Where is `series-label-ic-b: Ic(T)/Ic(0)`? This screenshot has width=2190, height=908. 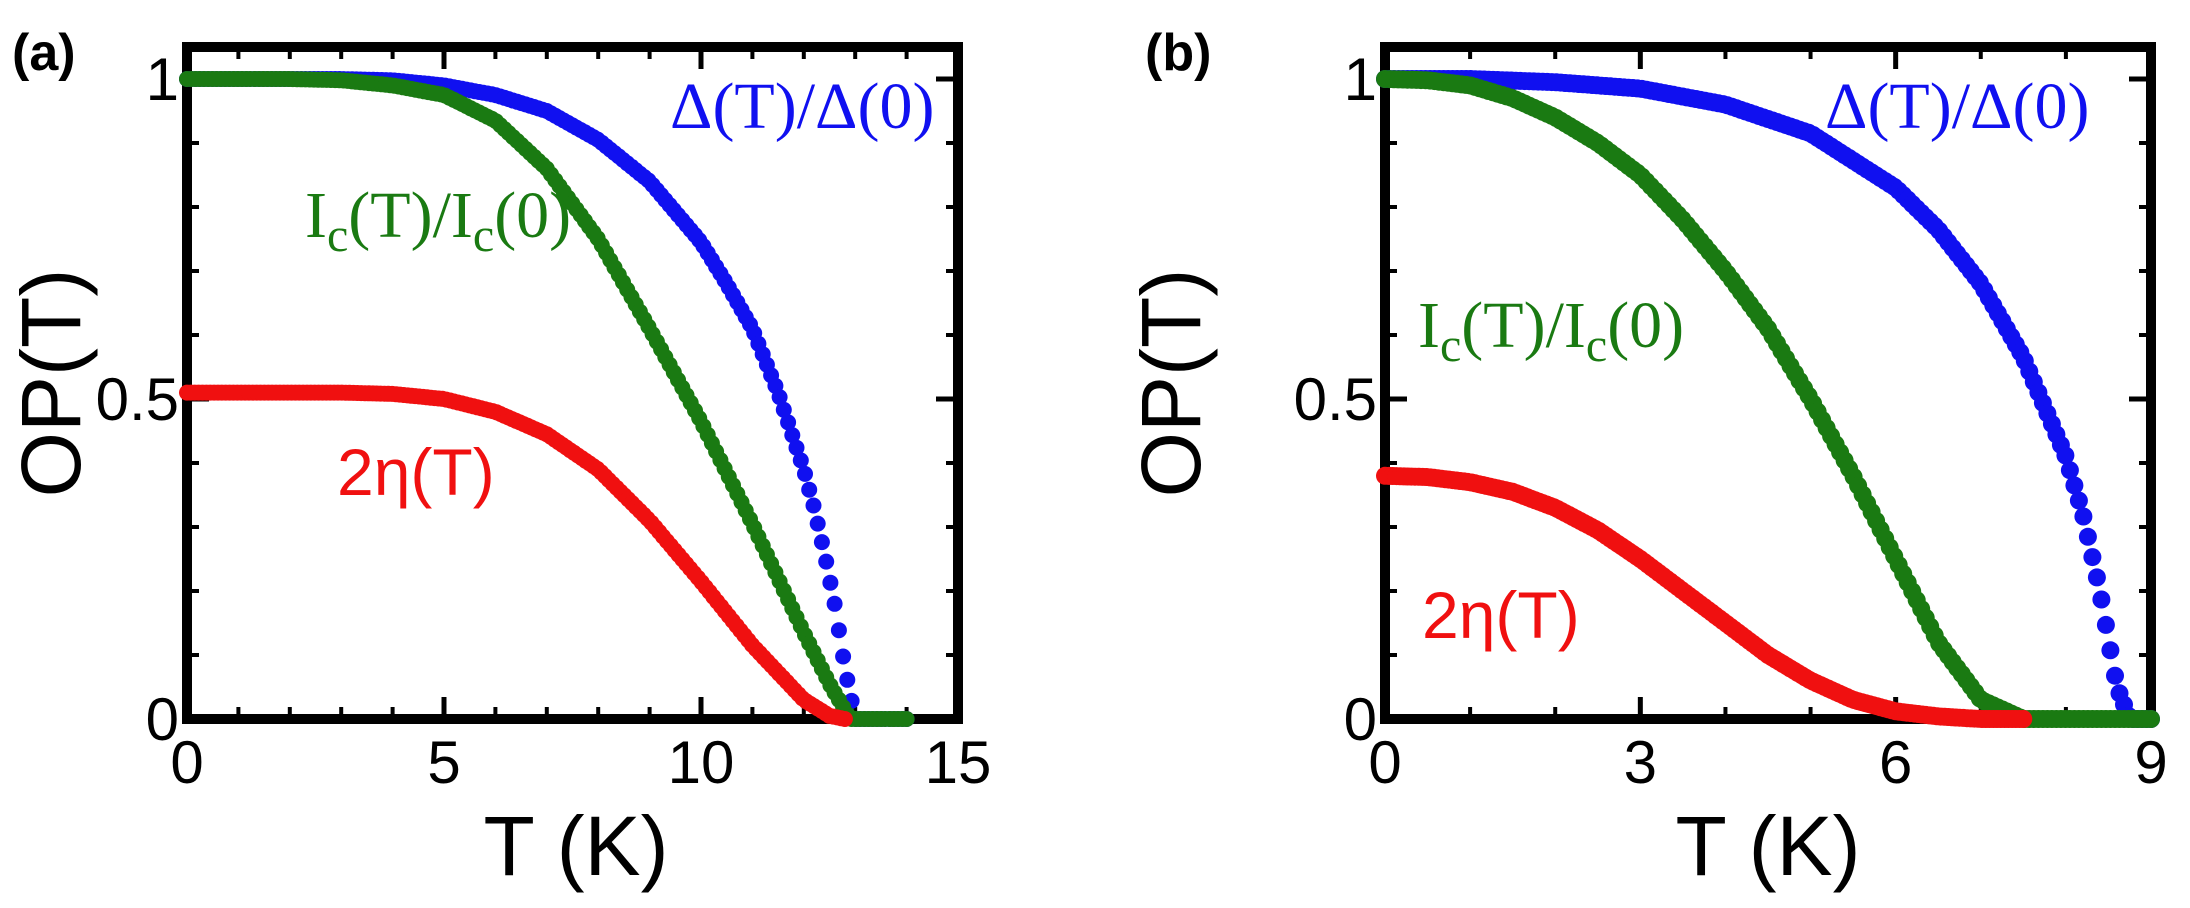
series-label-ic-b: Ic(T)/Ic(0) is located at coordinates (1551, 330).